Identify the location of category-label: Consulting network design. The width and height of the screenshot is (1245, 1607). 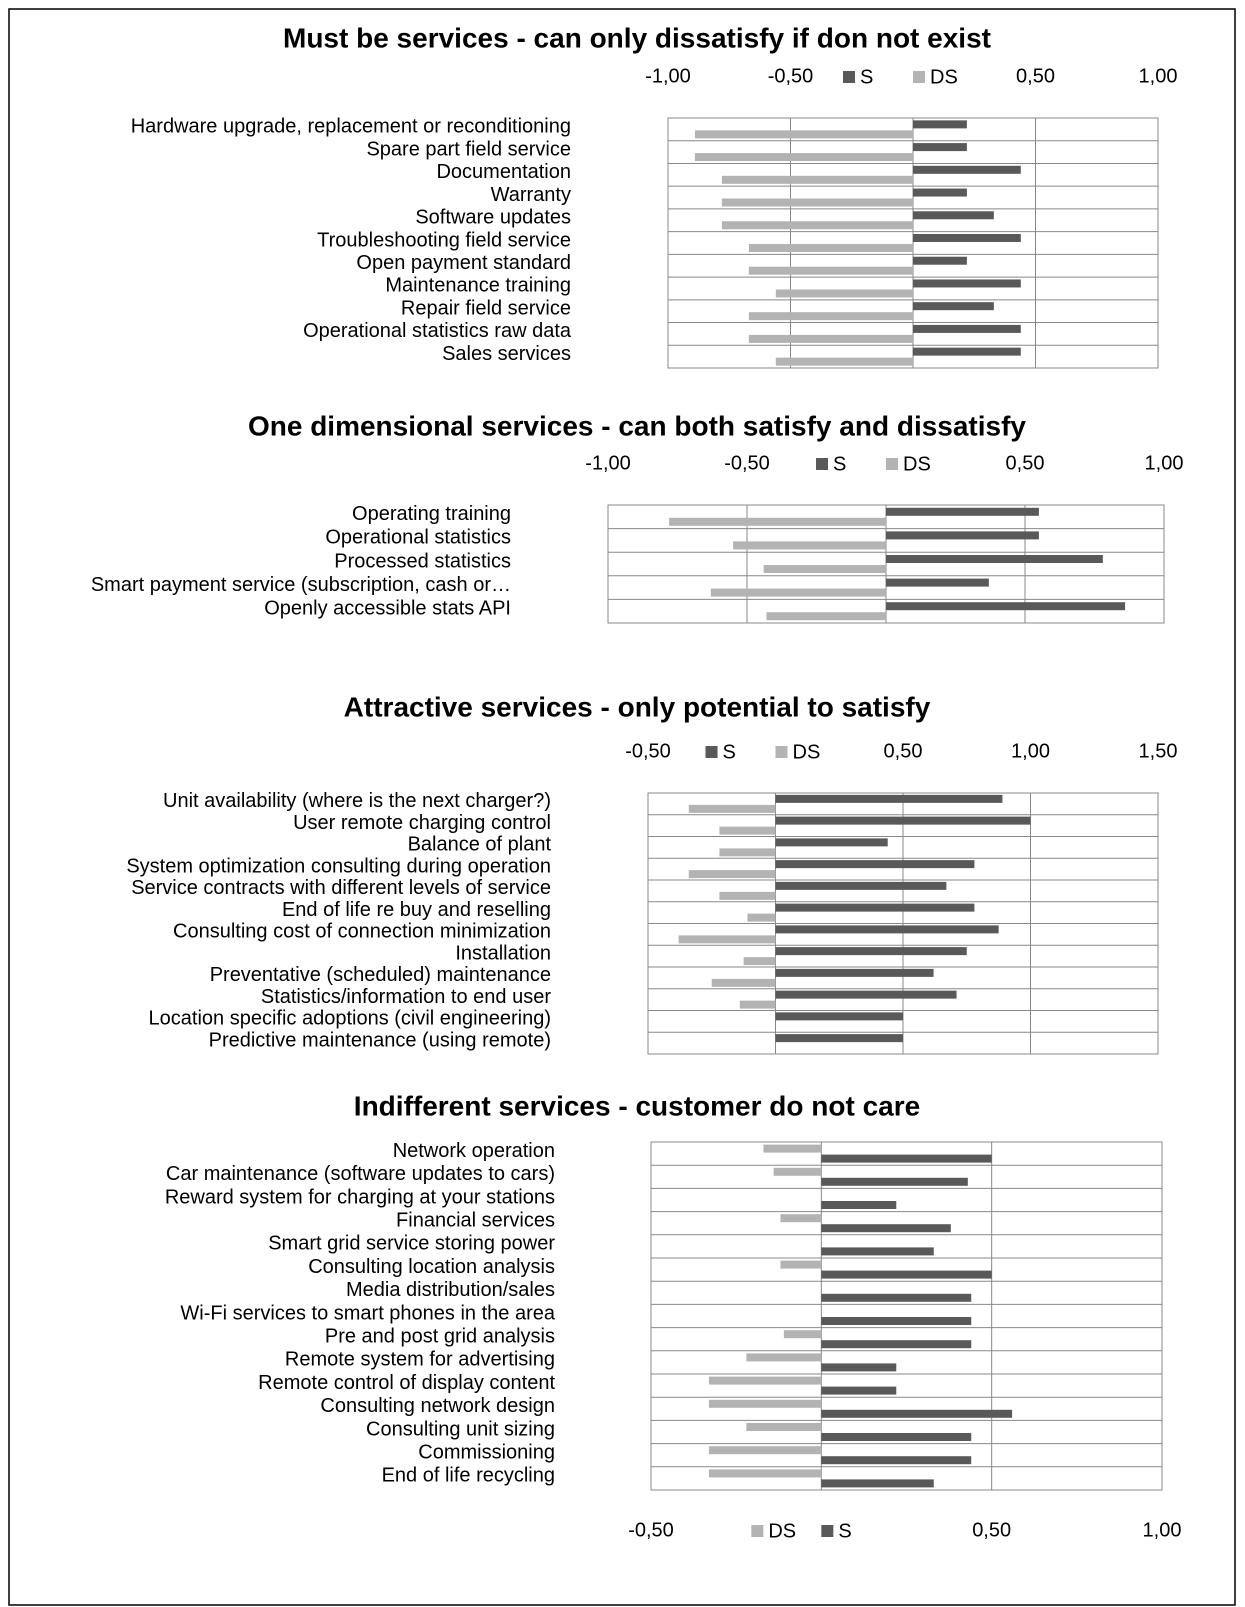
(437, 1406).